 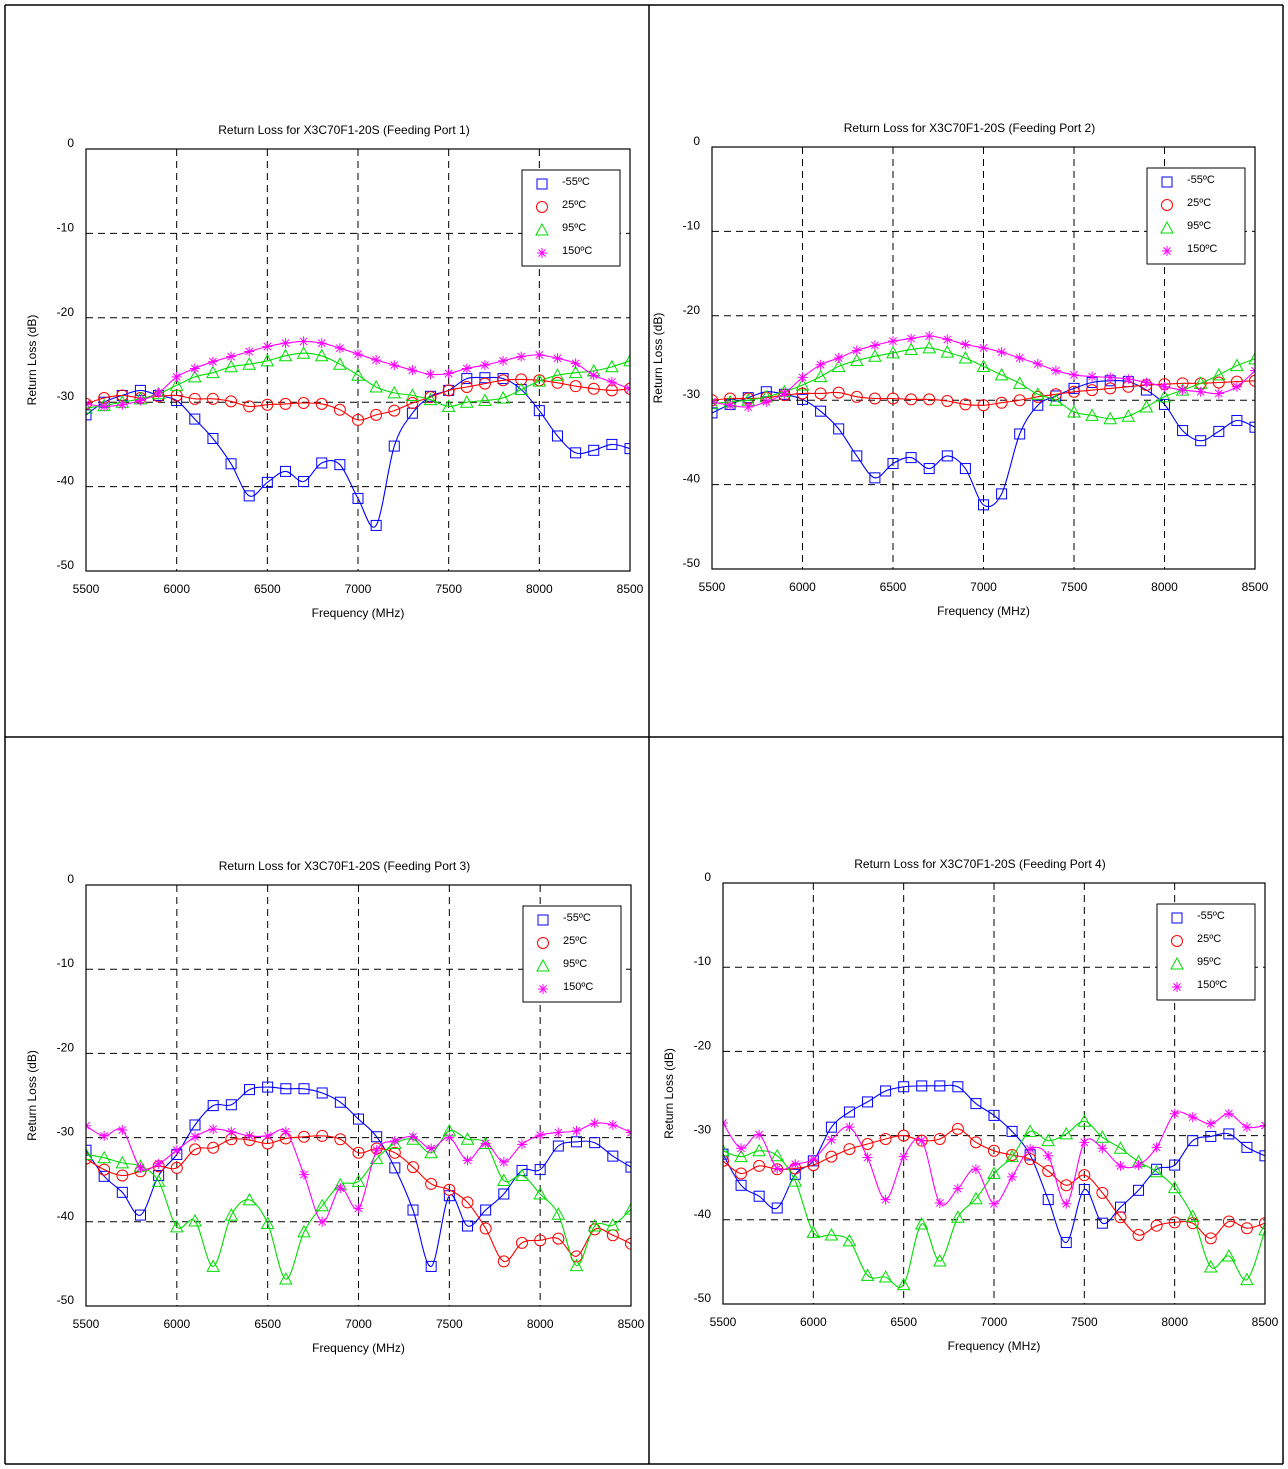 I want to click on x-tick-label: 8000, so click(x=540, y=1324).